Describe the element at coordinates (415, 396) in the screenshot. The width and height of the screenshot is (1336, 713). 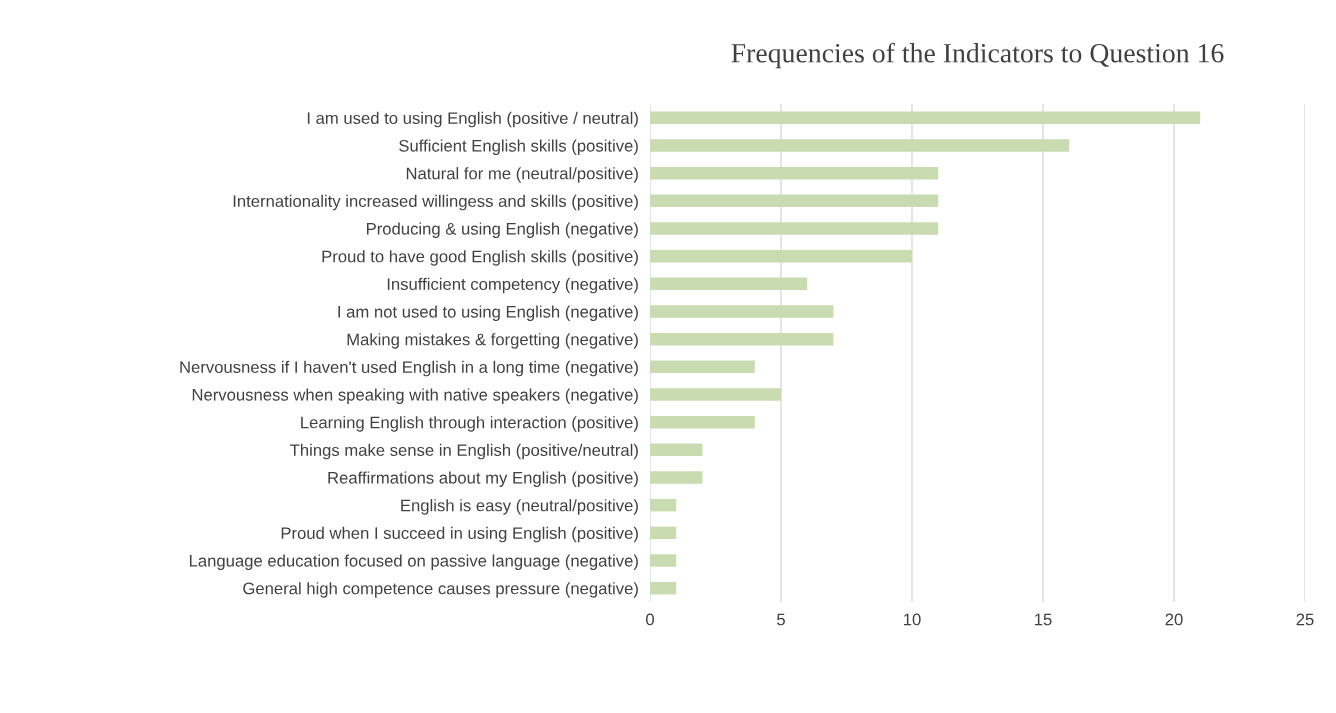
I see `y-tick-label: Nervousness when speaking with native speakers (negative)` at that location.